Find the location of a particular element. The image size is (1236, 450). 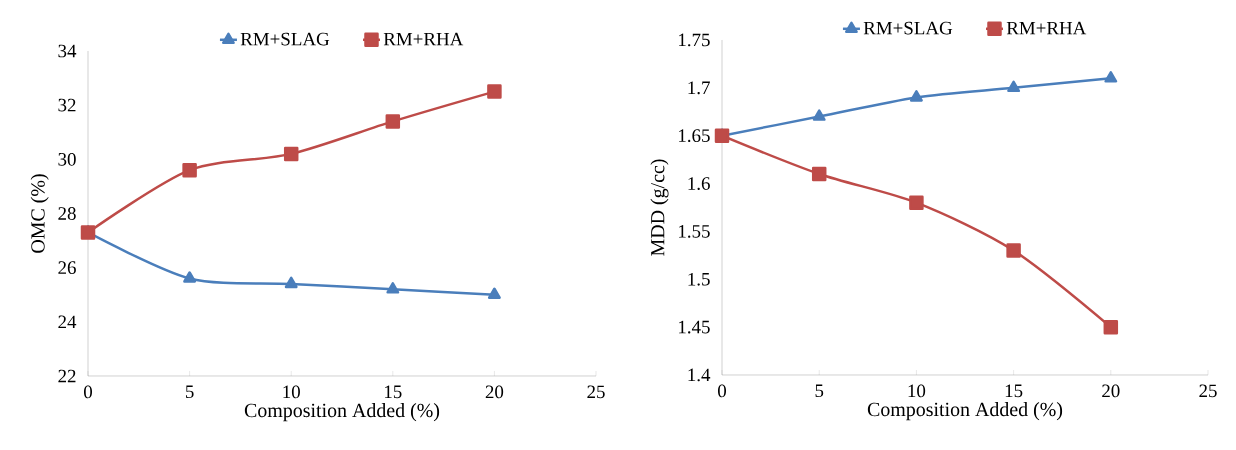

y-tick-label: 32 is located at coordinates (67, 105).